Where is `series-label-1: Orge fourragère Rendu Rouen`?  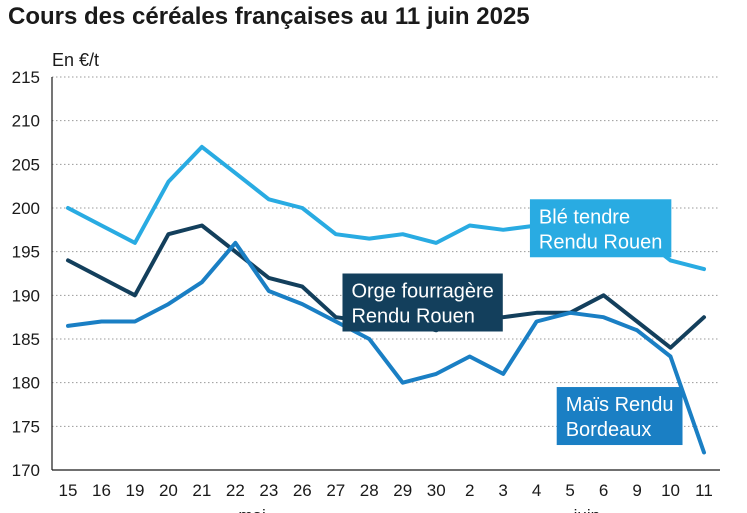 series-label-1: Orge fourragère Rendu Rouen is located at coordinates (422, 302).